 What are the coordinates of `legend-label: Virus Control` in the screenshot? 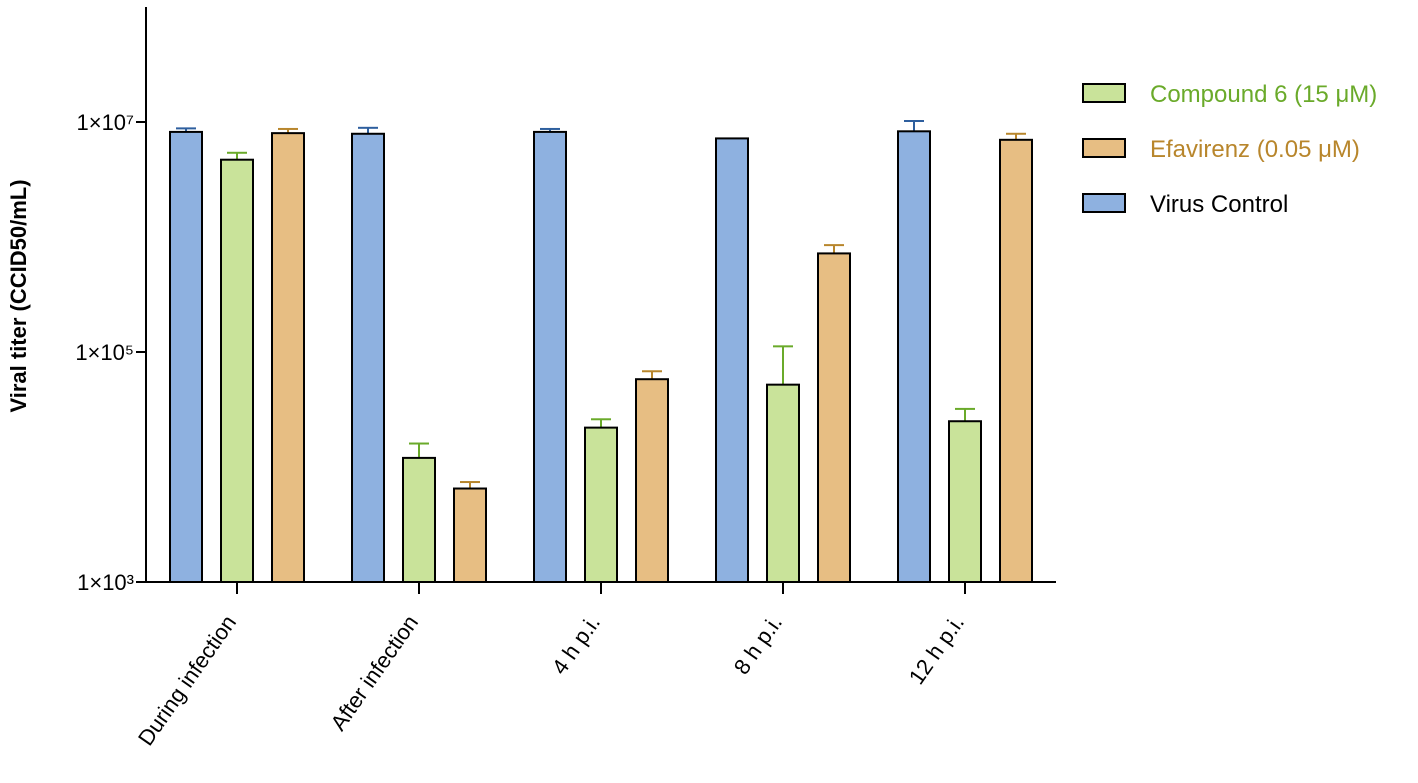 It's located at (1219, 204).